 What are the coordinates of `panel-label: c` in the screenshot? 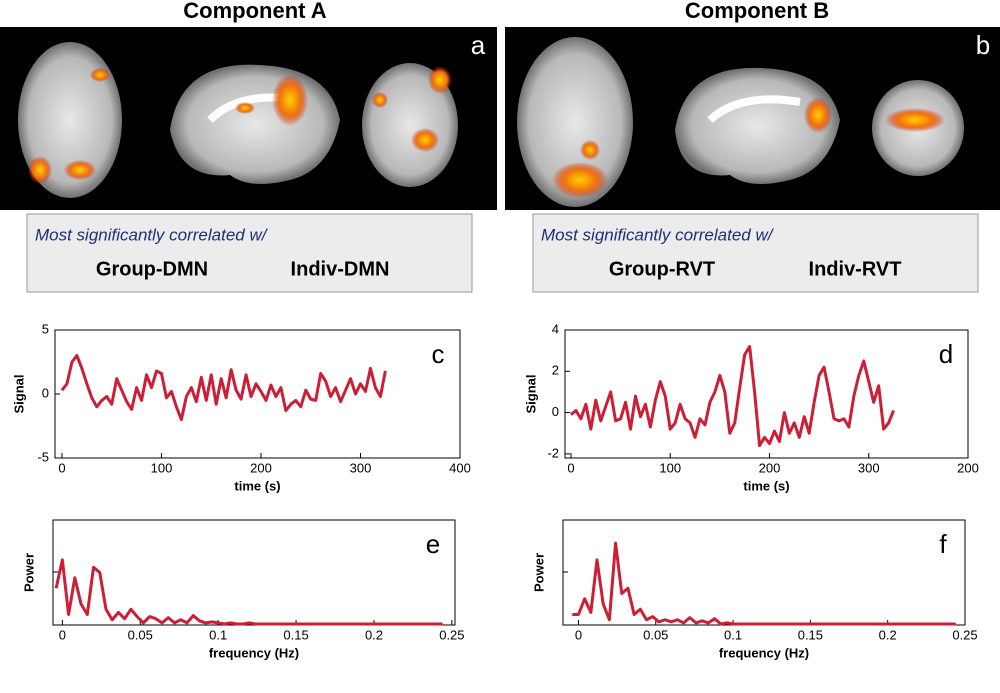 It's located at (438, 354).